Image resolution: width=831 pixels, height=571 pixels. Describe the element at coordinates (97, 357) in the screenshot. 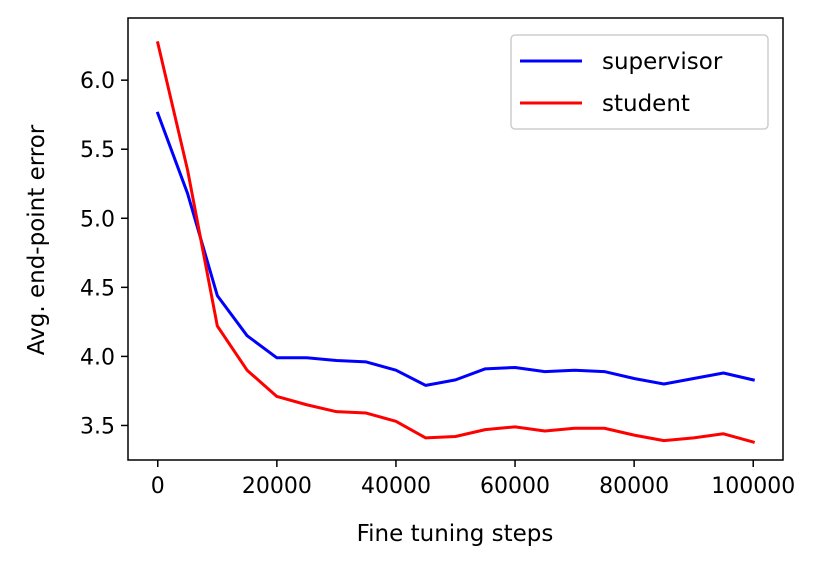

I see `y-tick-label: 4.0` at that location.